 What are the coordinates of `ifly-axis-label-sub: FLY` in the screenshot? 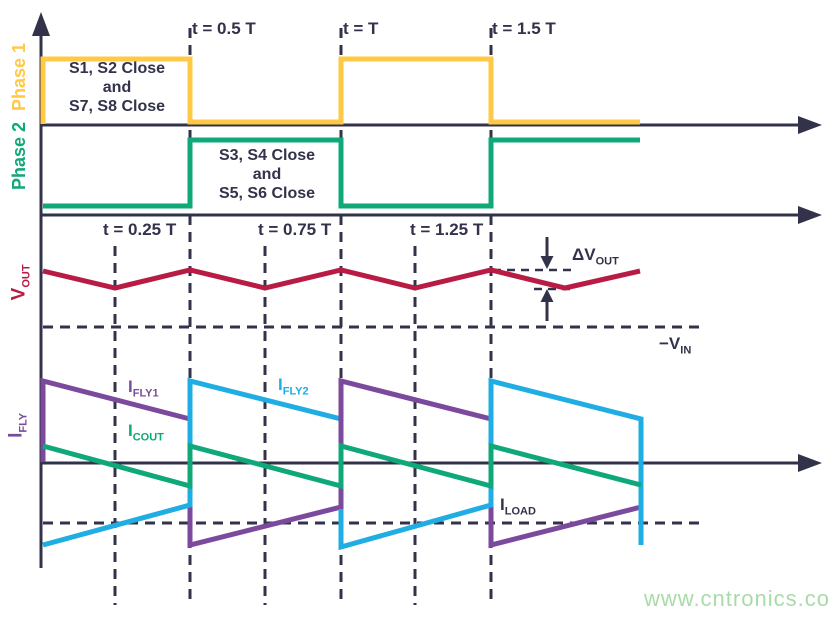 It's located at (23, 422).